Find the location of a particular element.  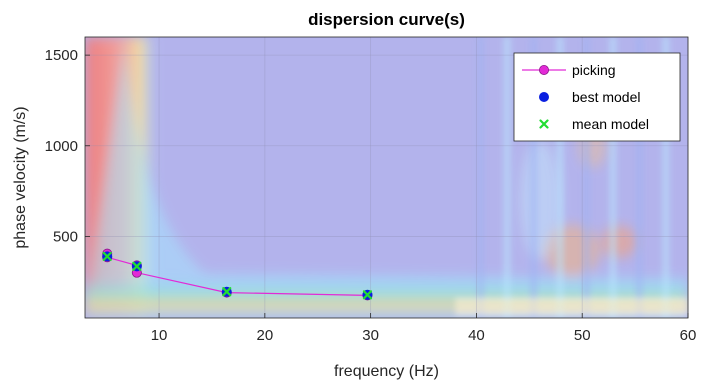

legend: picking best model mean model is located at coordinates (597, 97).